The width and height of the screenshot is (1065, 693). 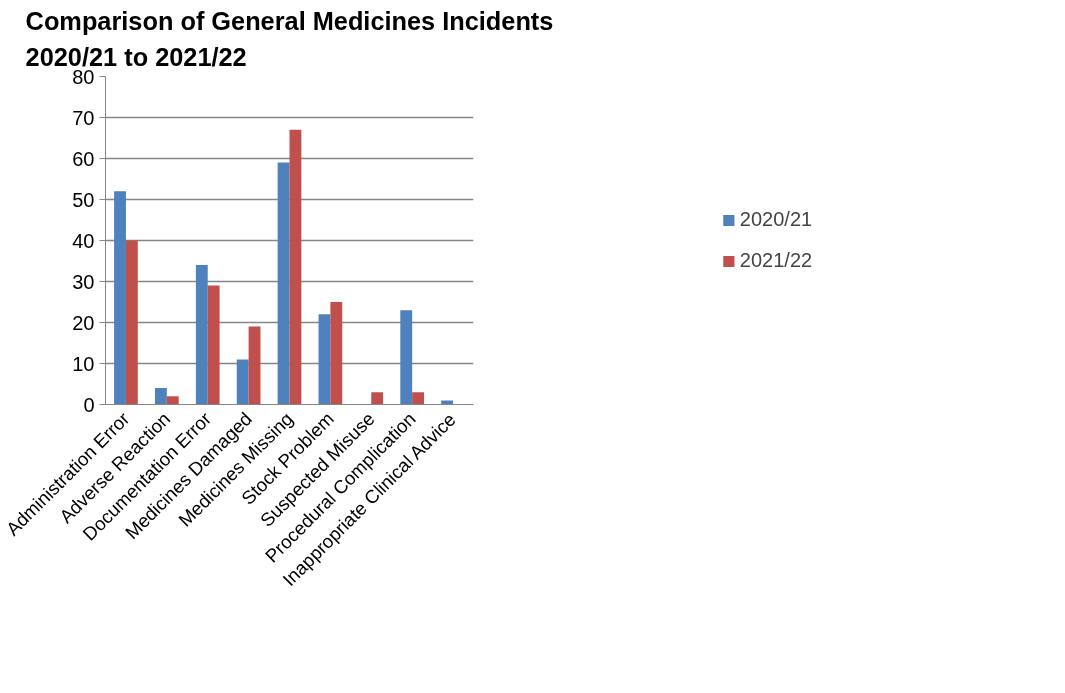 What do you see at coordinates (89, 404) in the screenshot?
I see `y-tick-label: 0` at bounding box center [89, 404].